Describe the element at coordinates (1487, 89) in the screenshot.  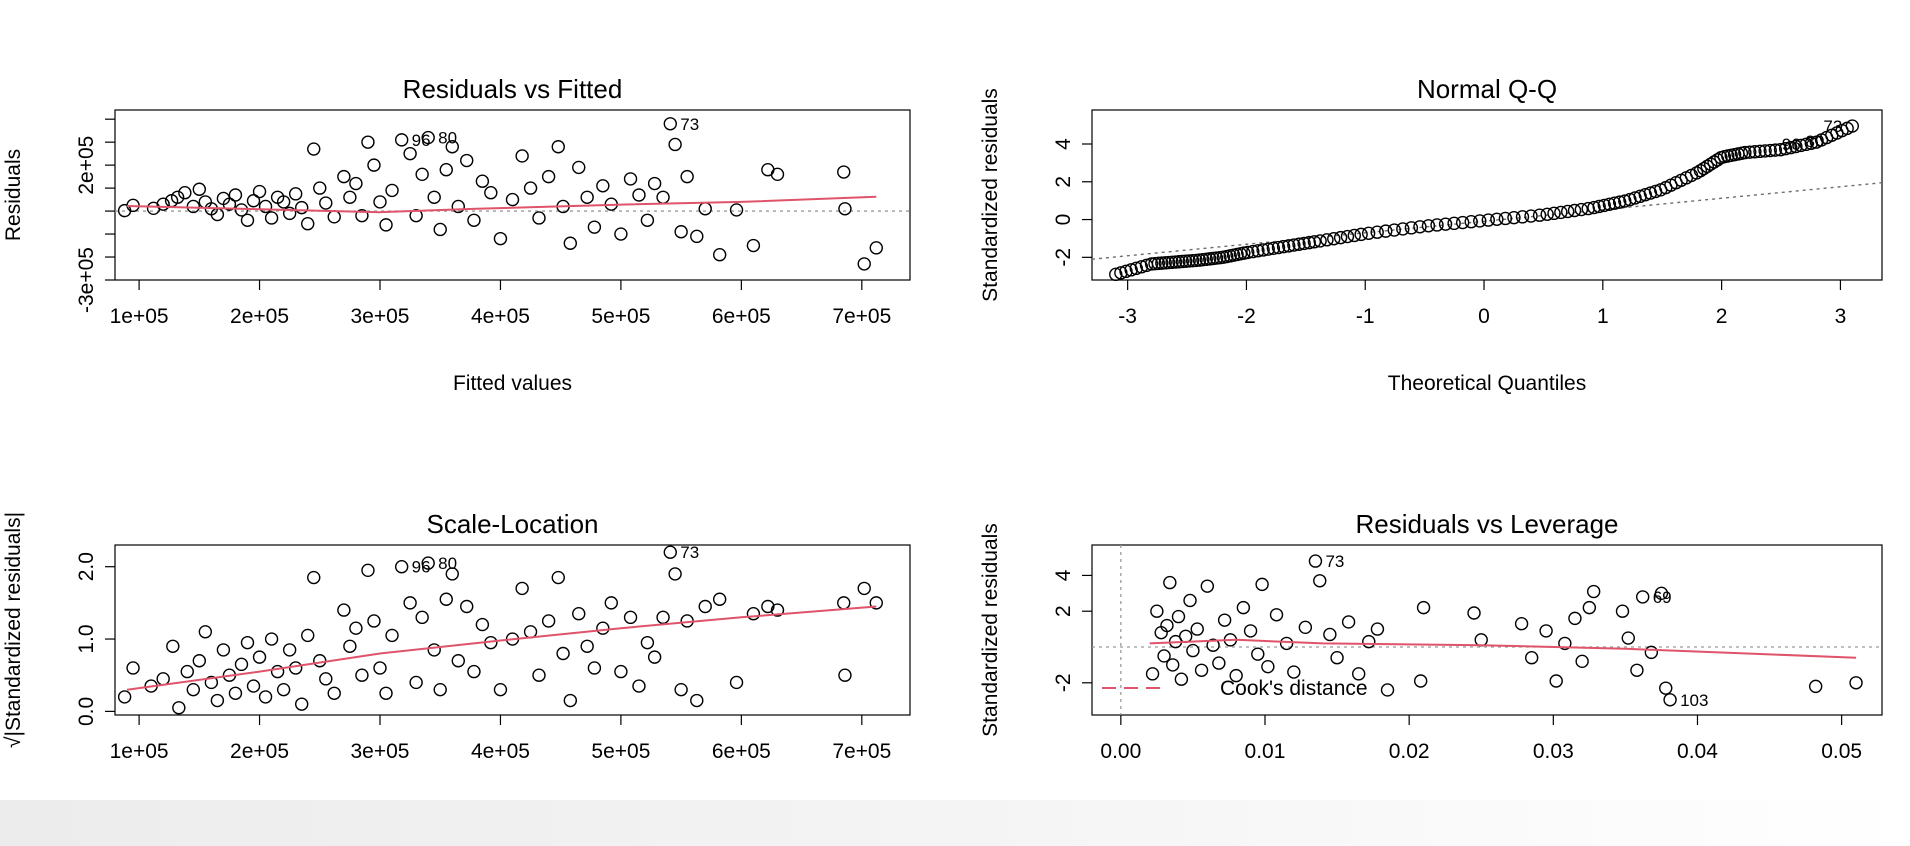
I see `plot-title: Normal Q-Q` at that location.